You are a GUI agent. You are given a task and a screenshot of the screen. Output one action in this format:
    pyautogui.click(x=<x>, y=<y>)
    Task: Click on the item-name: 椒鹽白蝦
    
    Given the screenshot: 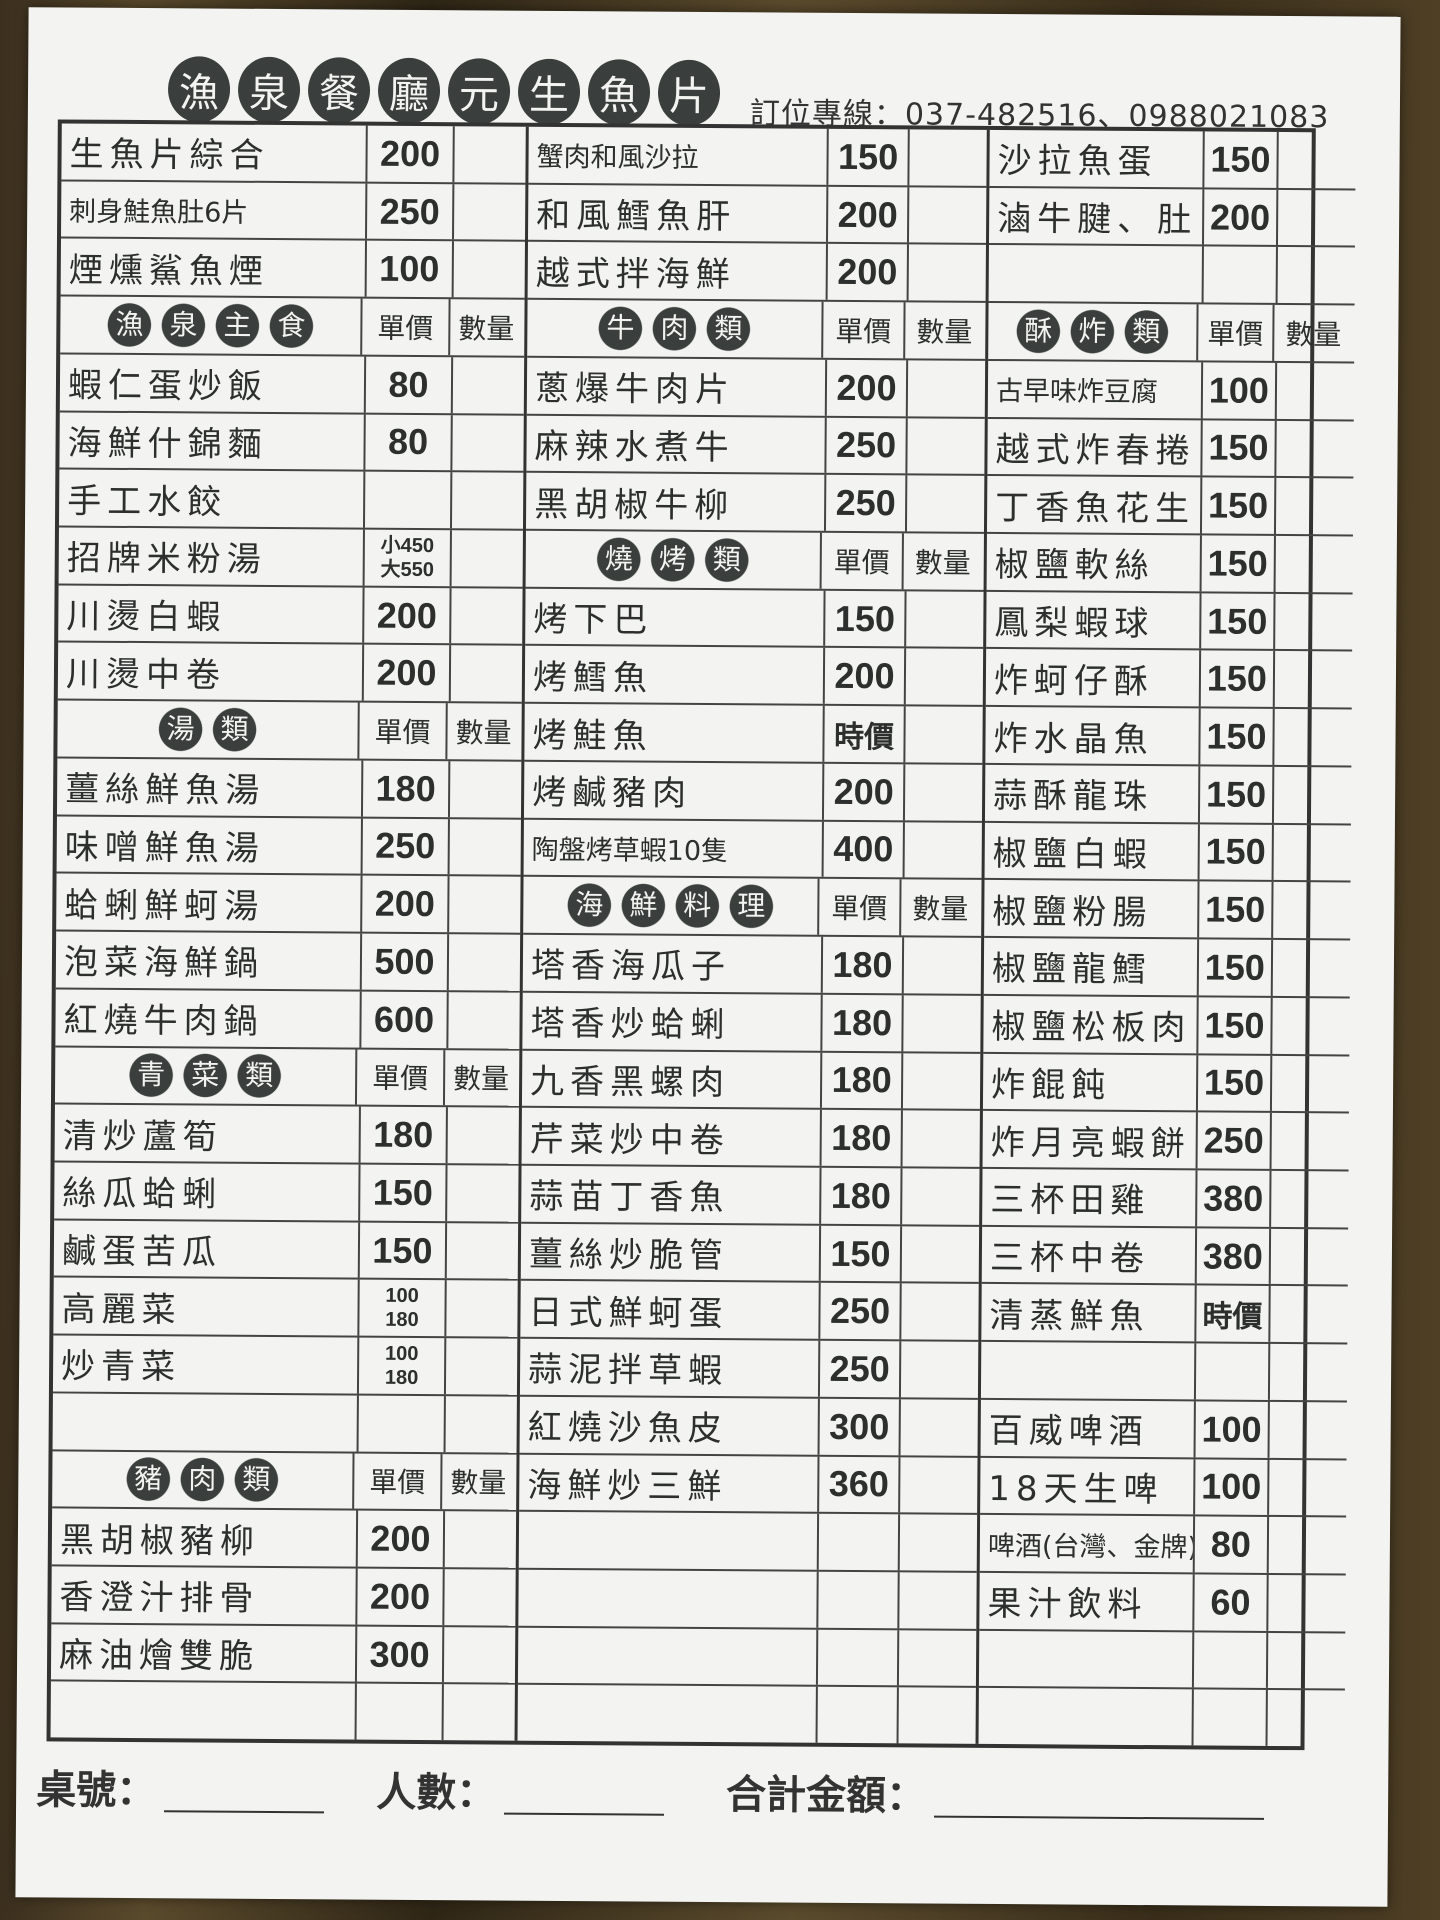 What is the action you would take?
    pyautogui.click(x=1092, y=851)
    